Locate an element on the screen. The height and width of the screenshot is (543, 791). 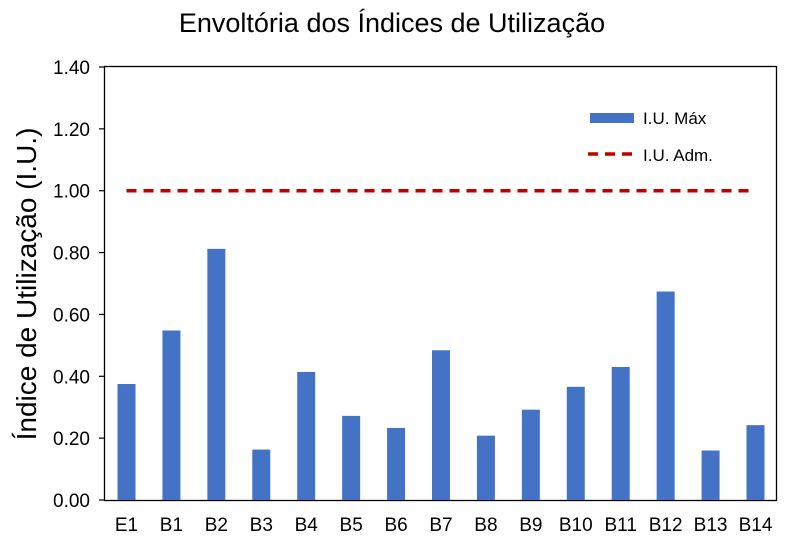
y-tick-label: 0.20 is located at coordinates (71, 439).